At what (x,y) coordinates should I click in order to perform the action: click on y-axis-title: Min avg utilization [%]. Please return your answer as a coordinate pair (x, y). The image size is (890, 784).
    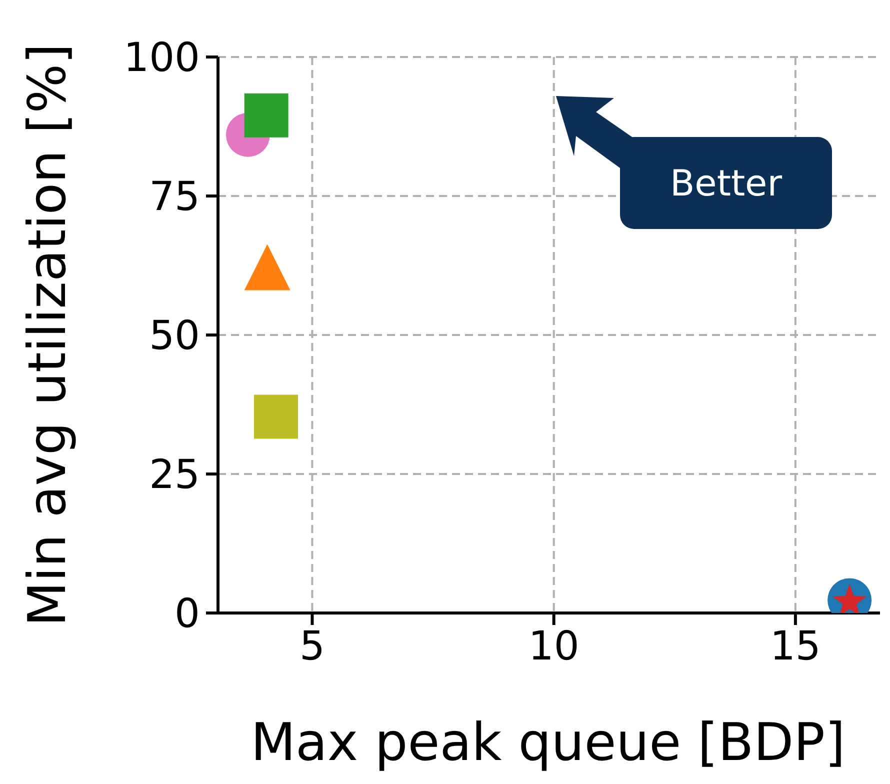
    Looking at the image, I should click on (48, 335).